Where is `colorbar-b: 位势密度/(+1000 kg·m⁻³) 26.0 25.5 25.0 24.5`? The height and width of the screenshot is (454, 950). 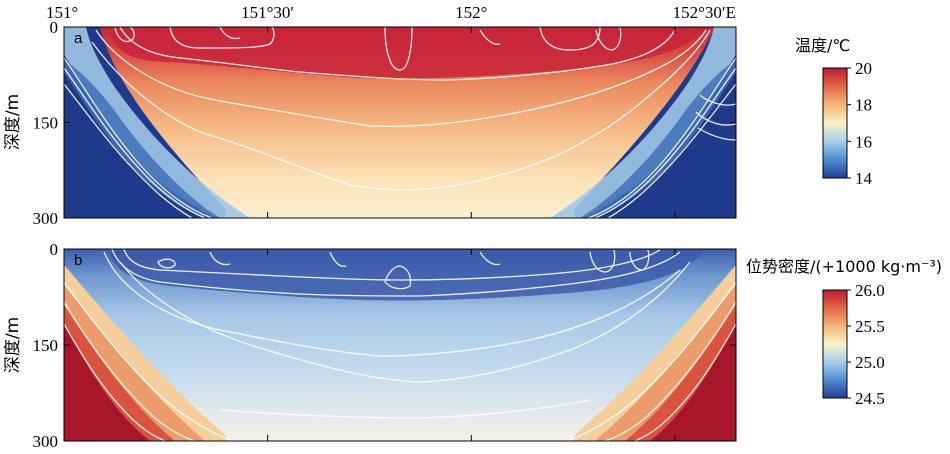
colorbar-b: 位势密度/(+1000 kg·m⁻³) 26.0 25.5 25.0 24.5 is located at coordinates (844, 332).